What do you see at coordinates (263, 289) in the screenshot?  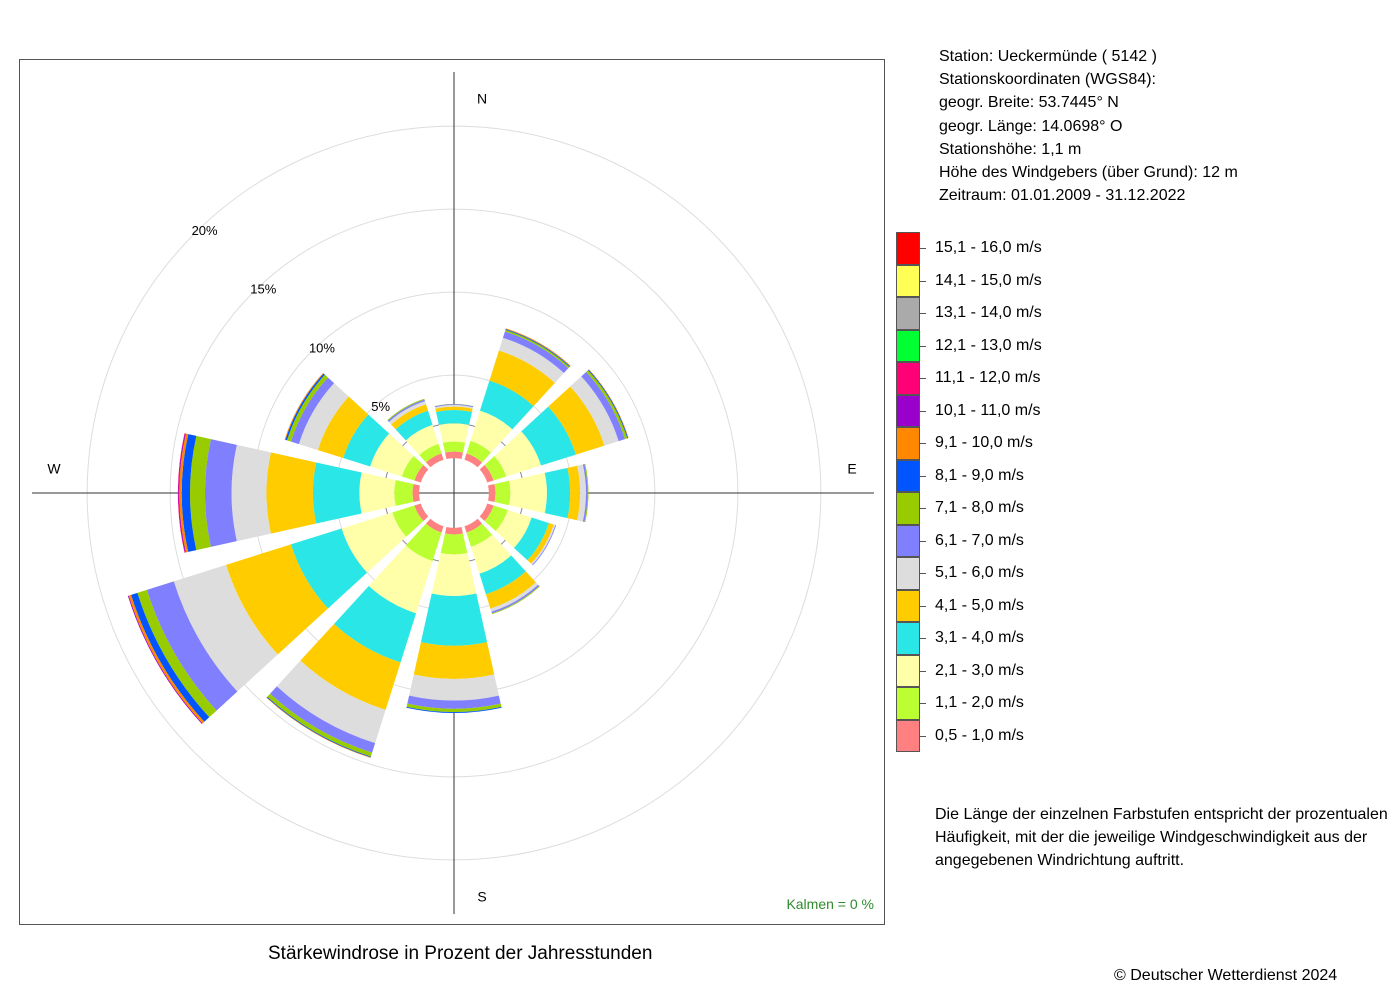 I see `radial-tick-label: 15%` at bounding box center [263, 289].